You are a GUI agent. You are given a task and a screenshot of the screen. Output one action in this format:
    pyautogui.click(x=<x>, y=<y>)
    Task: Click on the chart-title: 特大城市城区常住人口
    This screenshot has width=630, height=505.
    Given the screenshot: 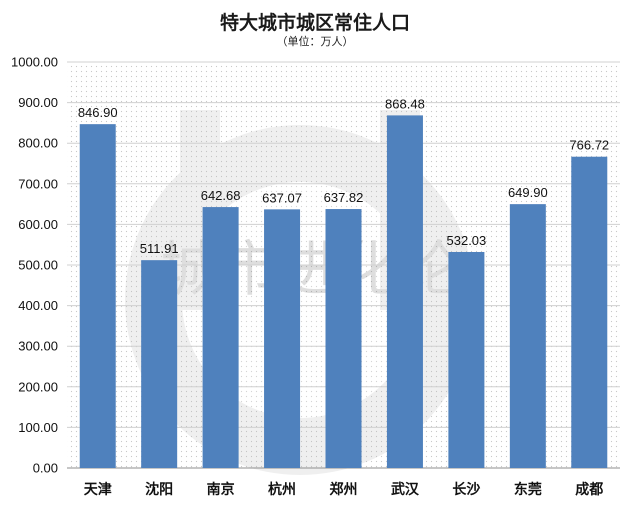 What is the action you would take?
    pyautogui.click(x=314, y=23)
    